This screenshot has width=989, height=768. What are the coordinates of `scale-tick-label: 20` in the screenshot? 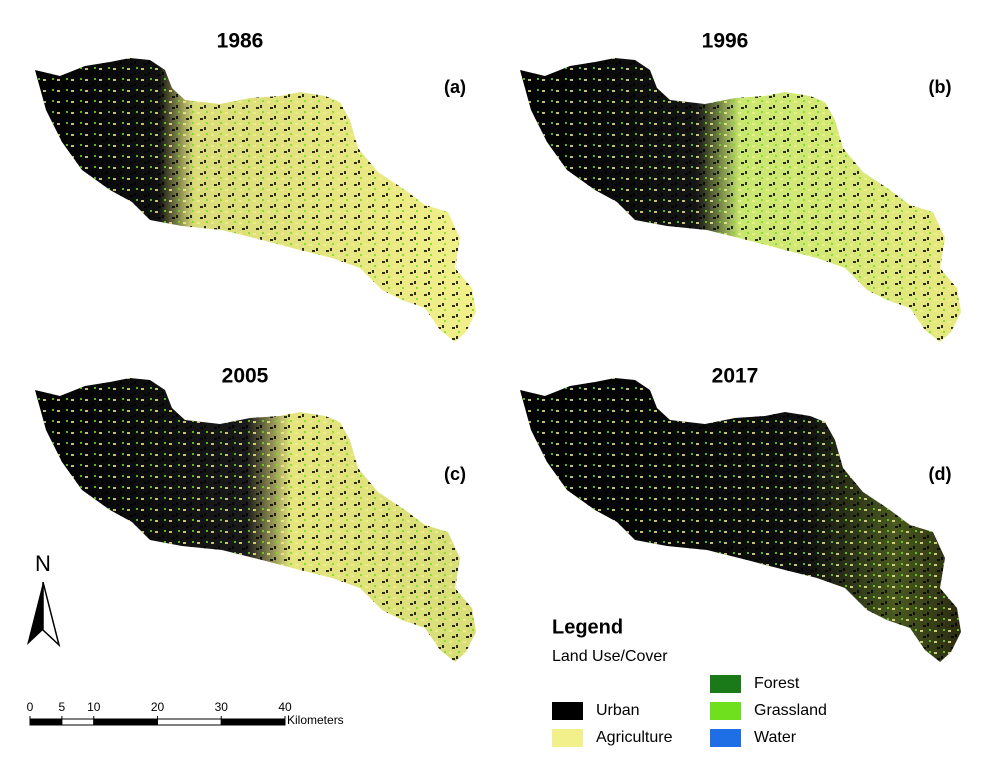 It's located at (158, 707).